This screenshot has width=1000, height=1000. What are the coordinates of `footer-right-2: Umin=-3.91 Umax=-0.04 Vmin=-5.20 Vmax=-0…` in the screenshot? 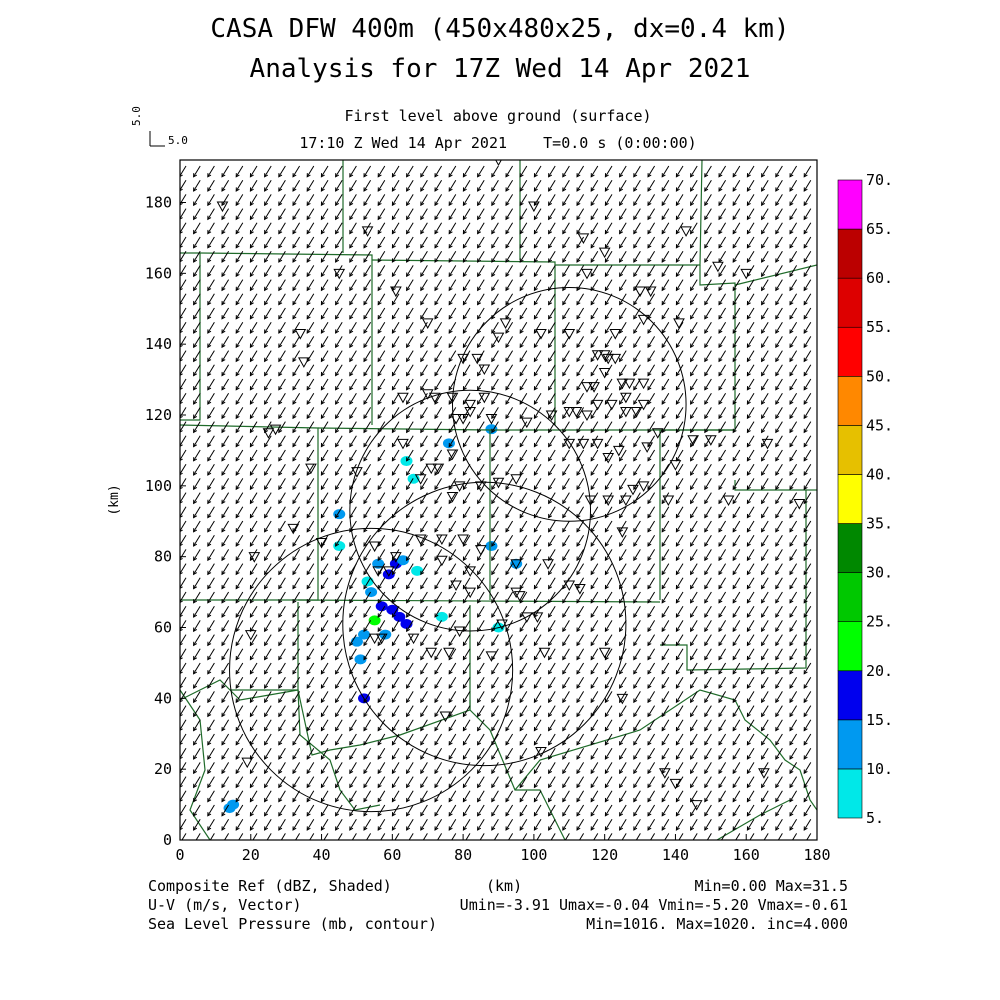 It's located at (653, 905).